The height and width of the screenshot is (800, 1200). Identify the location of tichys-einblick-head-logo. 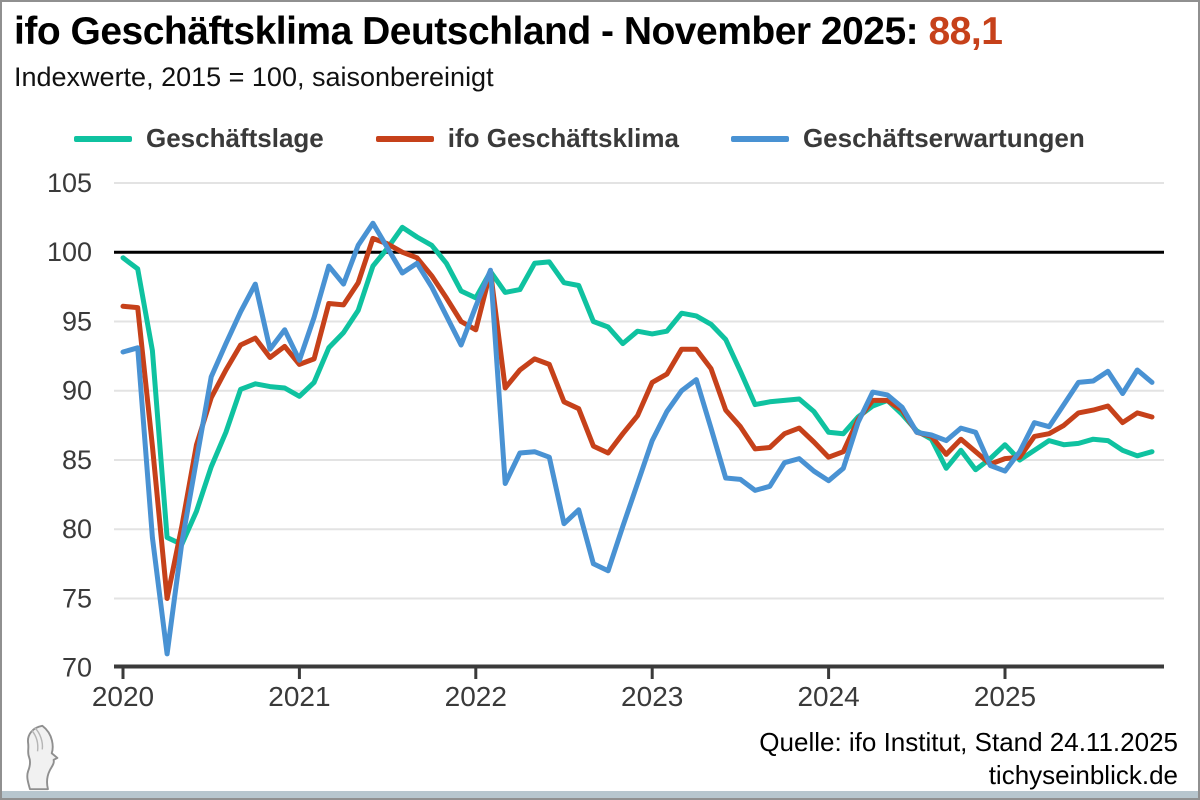
(42, 757).